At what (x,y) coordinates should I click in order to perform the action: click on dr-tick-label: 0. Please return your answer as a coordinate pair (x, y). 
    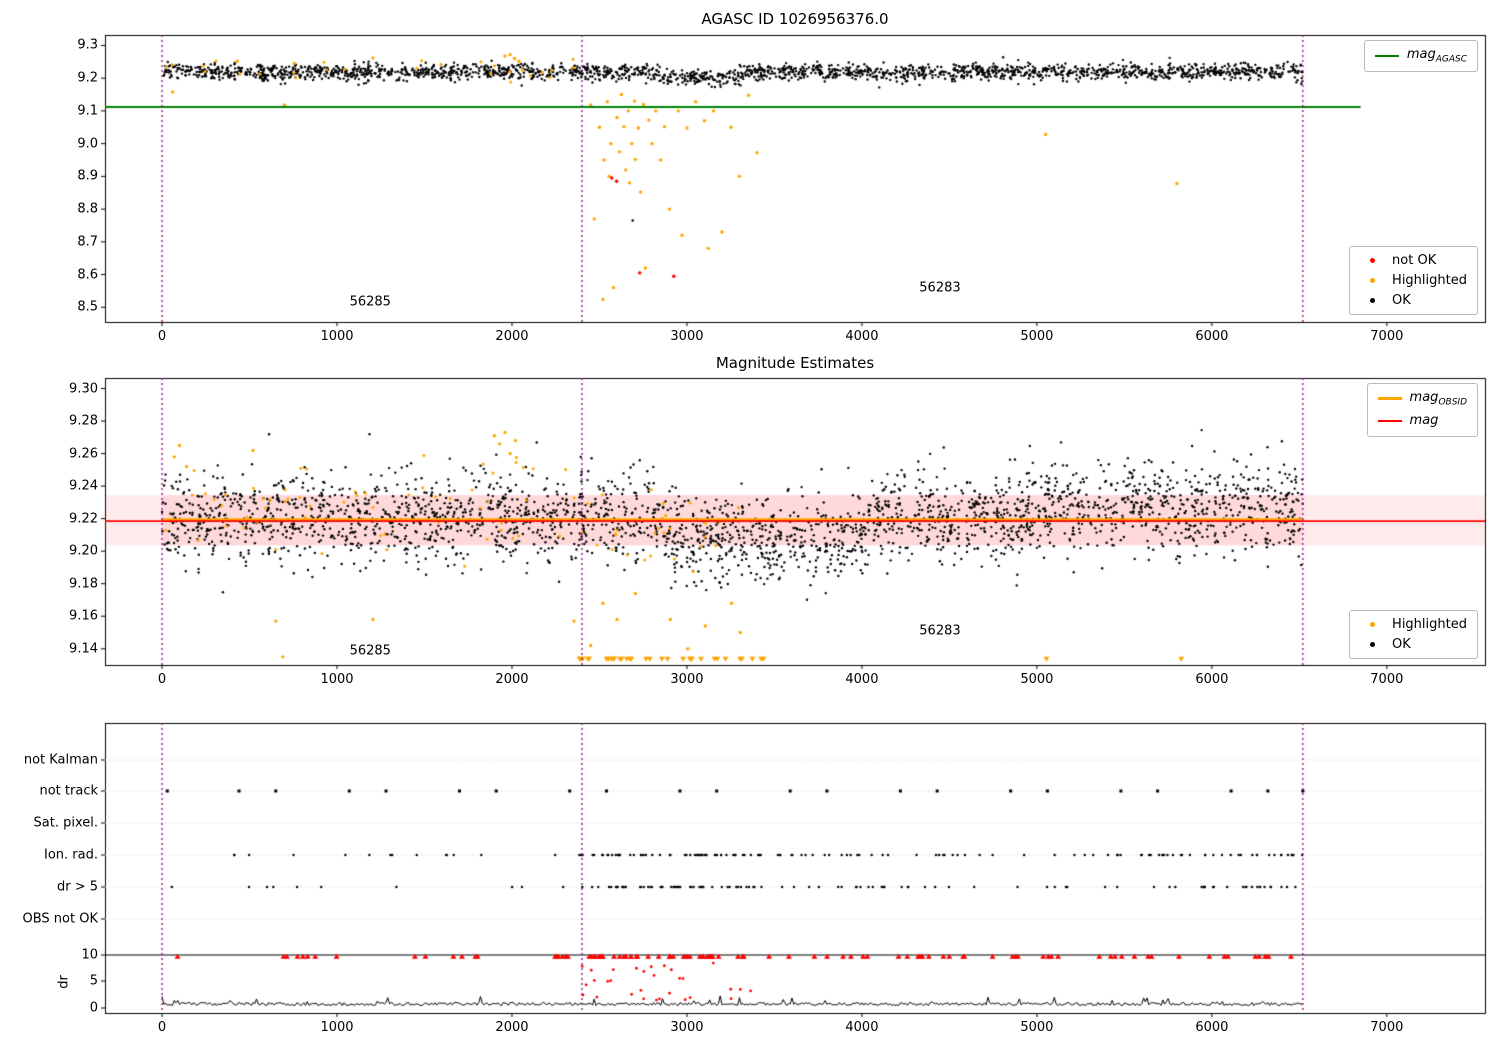
    Looking at the image, I should click on (93, 1008).